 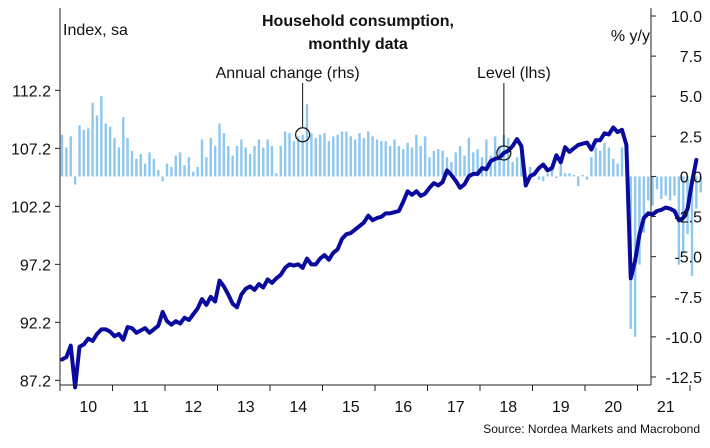 I want to click on x-tick-label: 11, so click(x=140, y=407).